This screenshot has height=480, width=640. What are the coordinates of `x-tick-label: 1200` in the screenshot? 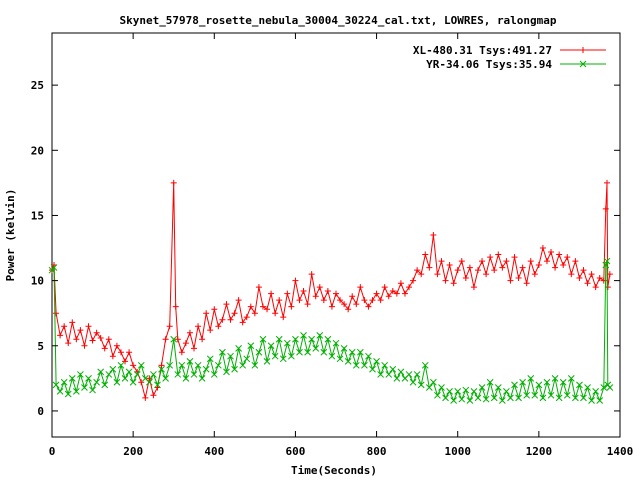 It's located at (539, 451).